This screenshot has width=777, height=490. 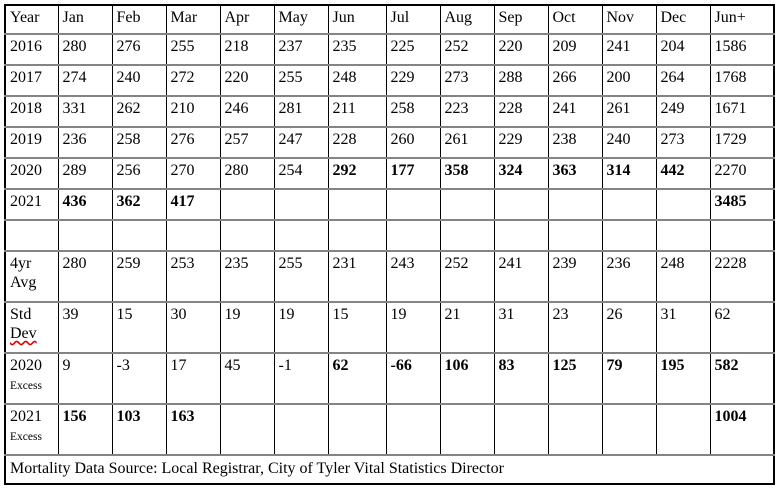 What do you see at coordinates (31, 111) in the screenshot?
I see `row-label: 2018` at bounding box center [31, 111].